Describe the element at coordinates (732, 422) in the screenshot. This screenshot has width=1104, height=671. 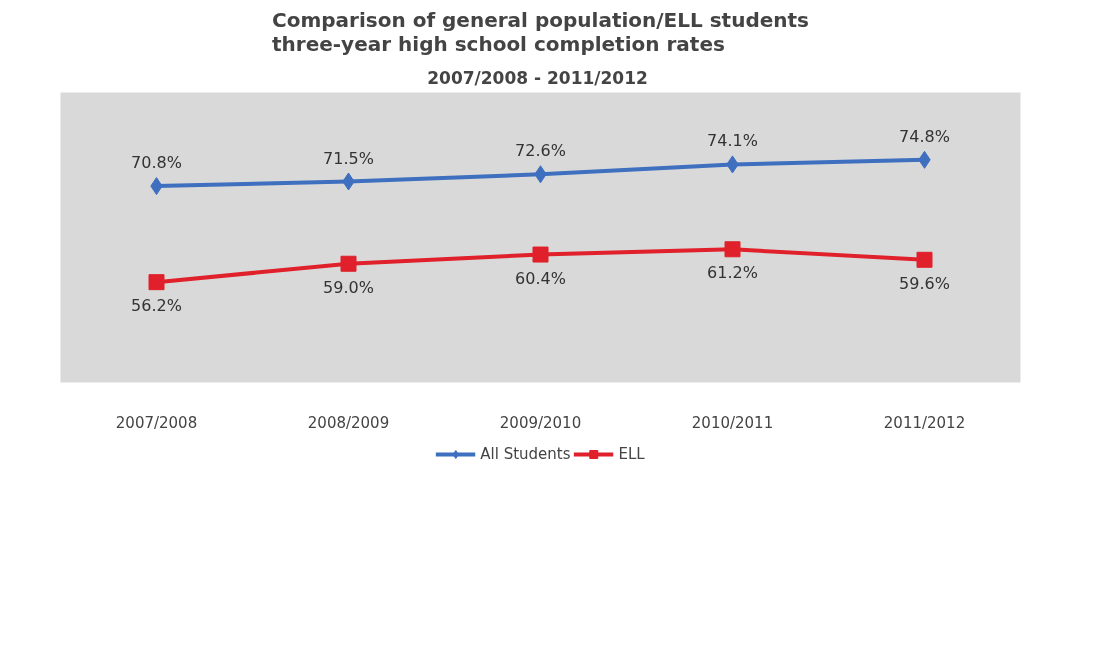
I see `x-tick-label: 2010/2011` at that location.